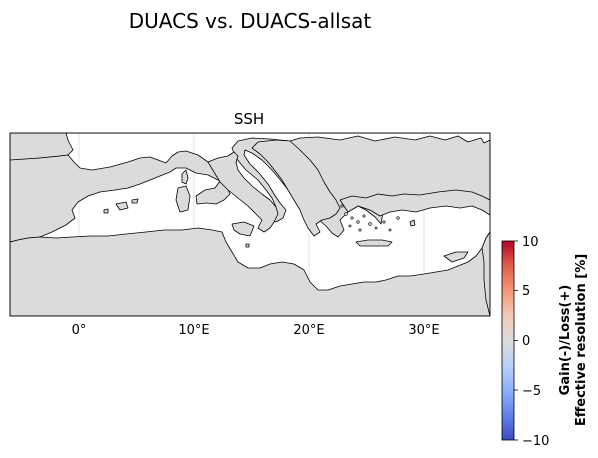 This screenshot has height=458, width=598. I want to click on lon-tick-label: 10°E, so click(193, 330).